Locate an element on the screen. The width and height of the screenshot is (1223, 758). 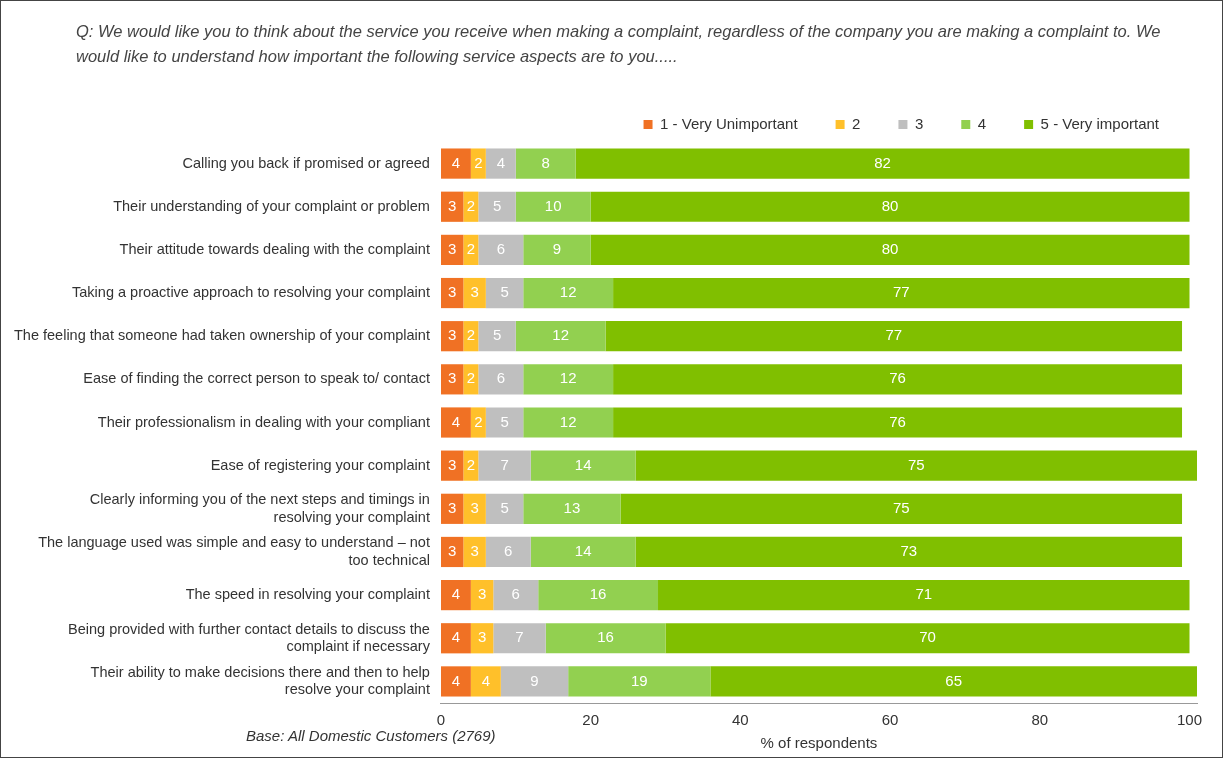
y-tick-label: Their professionalism in dealing with your compliant is located at coordinates (263, 421).